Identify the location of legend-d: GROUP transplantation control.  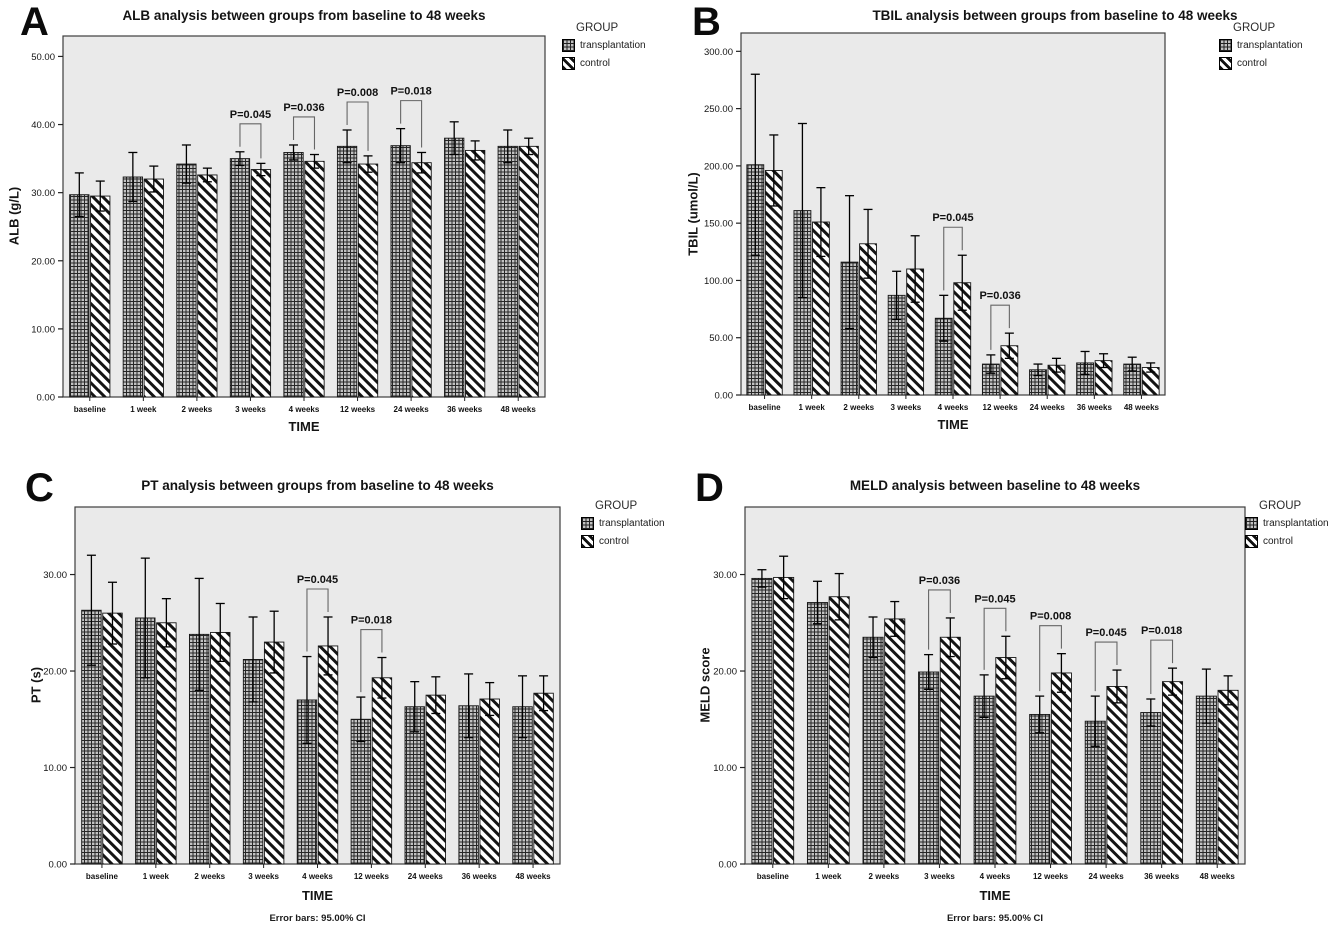
(1287, 524).